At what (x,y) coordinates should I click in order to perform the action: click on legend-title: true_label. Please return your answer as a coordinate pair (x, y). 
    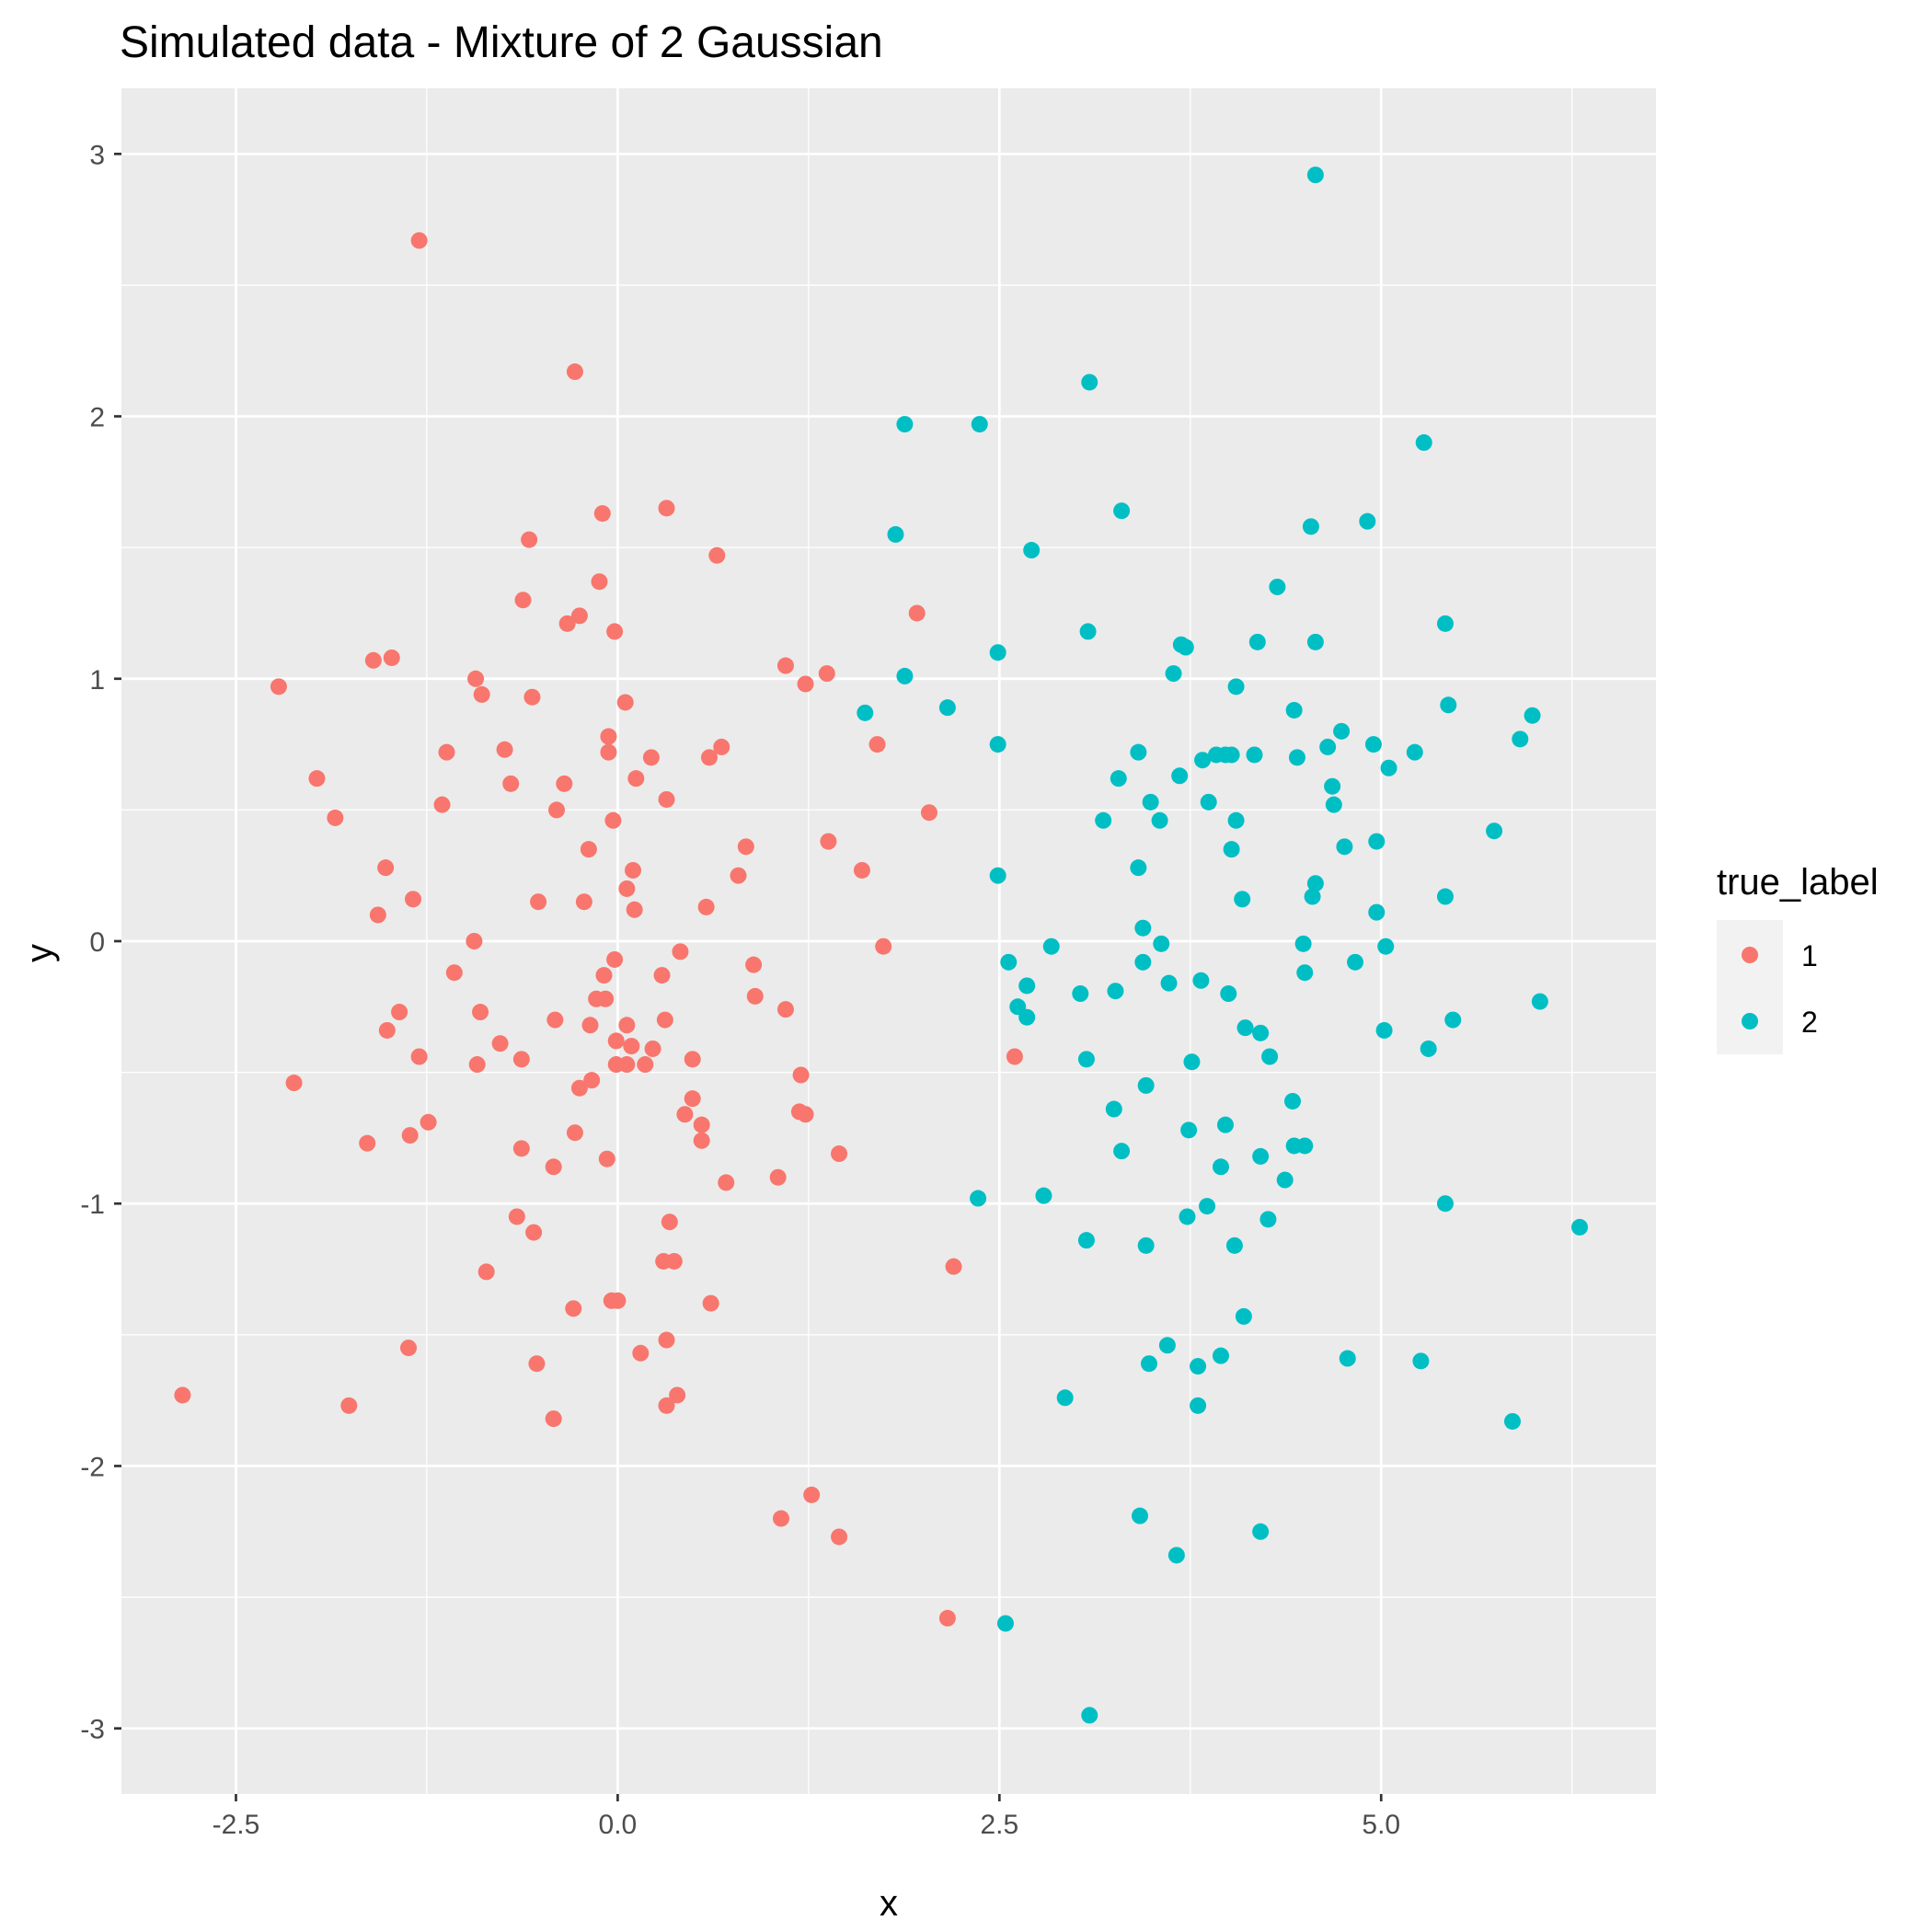
    Looking at the image, I should click on (1798, 882).